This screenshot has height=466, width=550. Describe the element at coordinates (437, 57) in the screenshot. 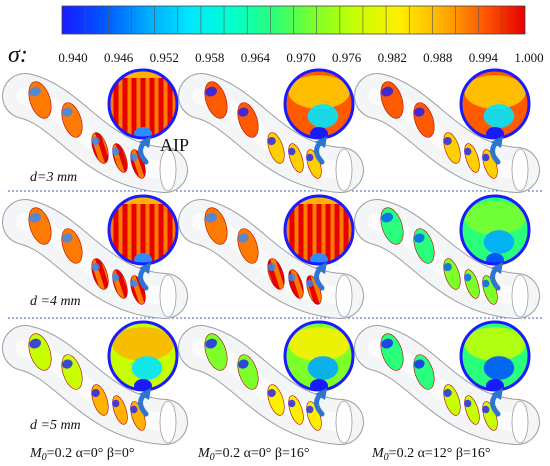

I see `colorbar-tick-label: 0.988` at that location.